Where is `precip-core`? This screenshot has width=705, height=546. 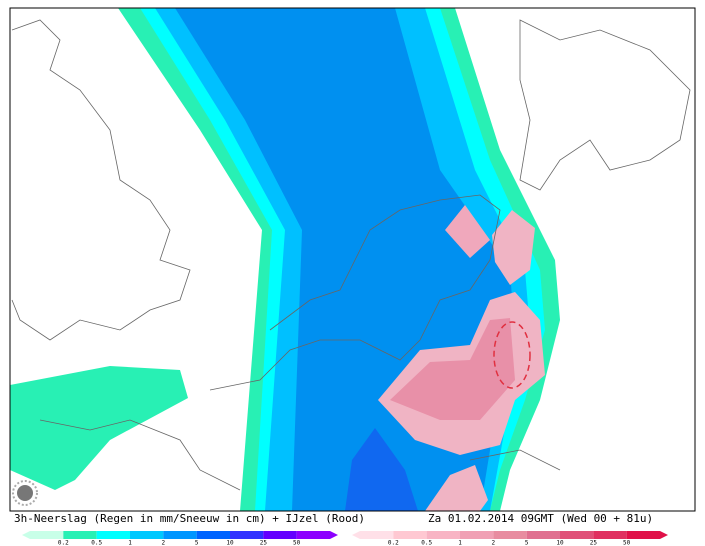
precip-core is located at coordinates (381, 469).